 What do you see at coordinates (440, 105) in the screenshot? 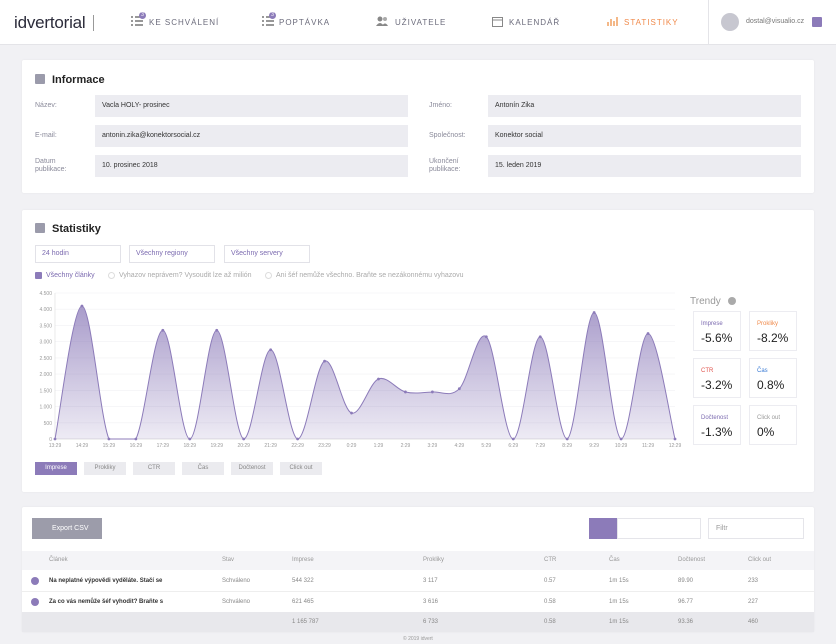
I see `field-label: Jméno:` at bounding box center [440, 105].